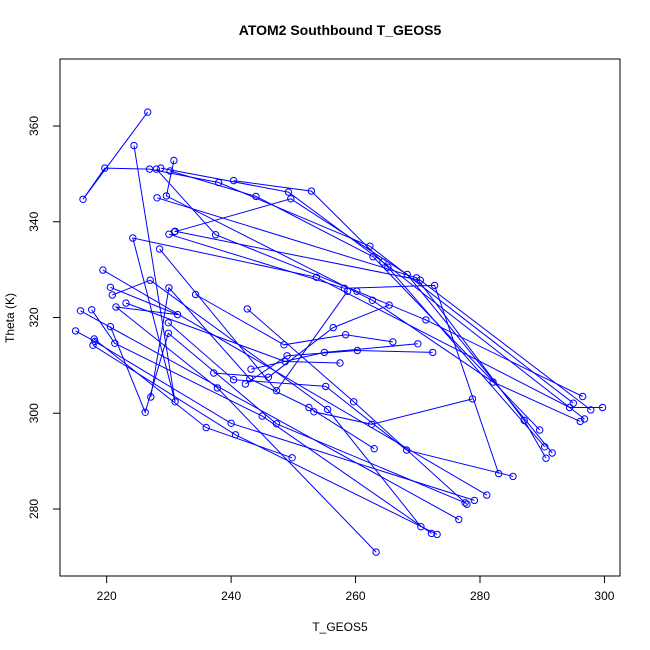 The height and width of the screenshot is (650, 650). Describe the element at coordinates (34, 317) in the screenshot. I see `y-tick-label: 320` at that location.